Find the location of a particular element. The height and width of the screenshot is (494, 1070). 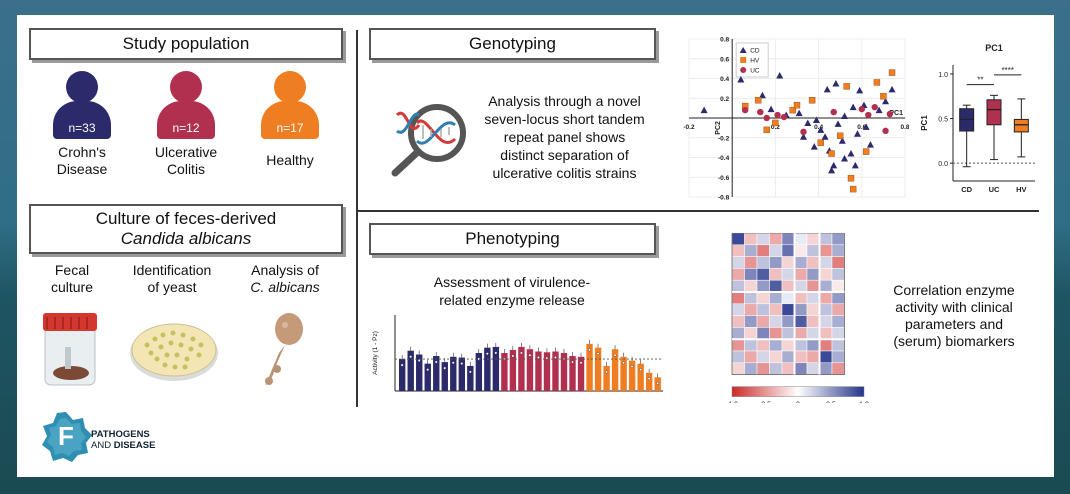

pca-x-label: PC1 is located at coordinates (896, 113).